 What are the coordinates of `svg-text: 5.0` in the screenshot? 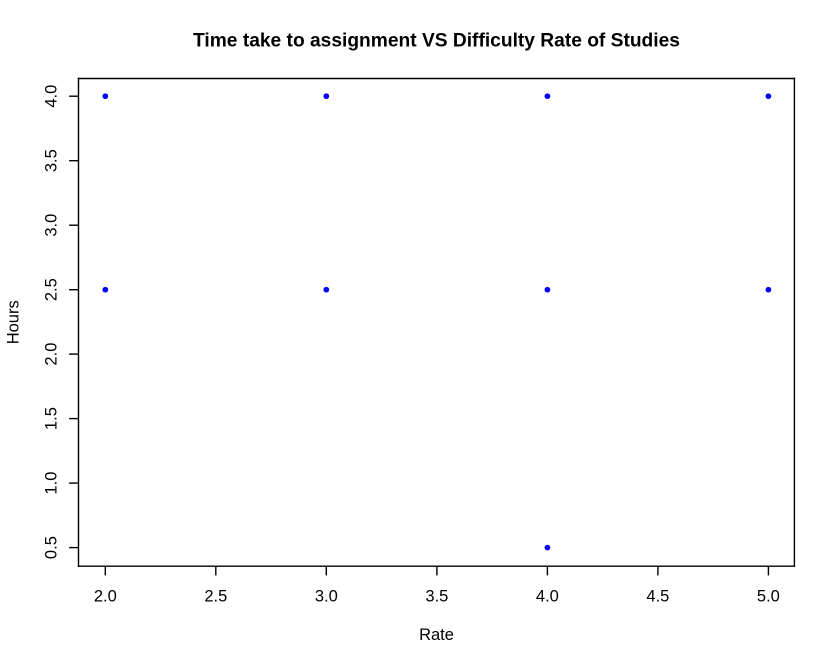 It's located at (768, 596).